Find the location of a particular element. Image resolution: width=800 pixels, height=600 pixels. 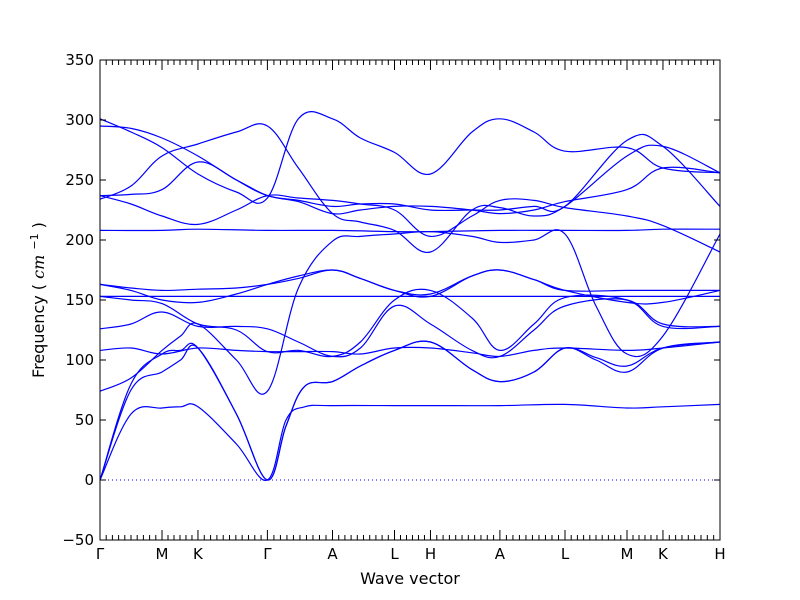

y-tick-label: 300 is located at coordinates (79, 120).